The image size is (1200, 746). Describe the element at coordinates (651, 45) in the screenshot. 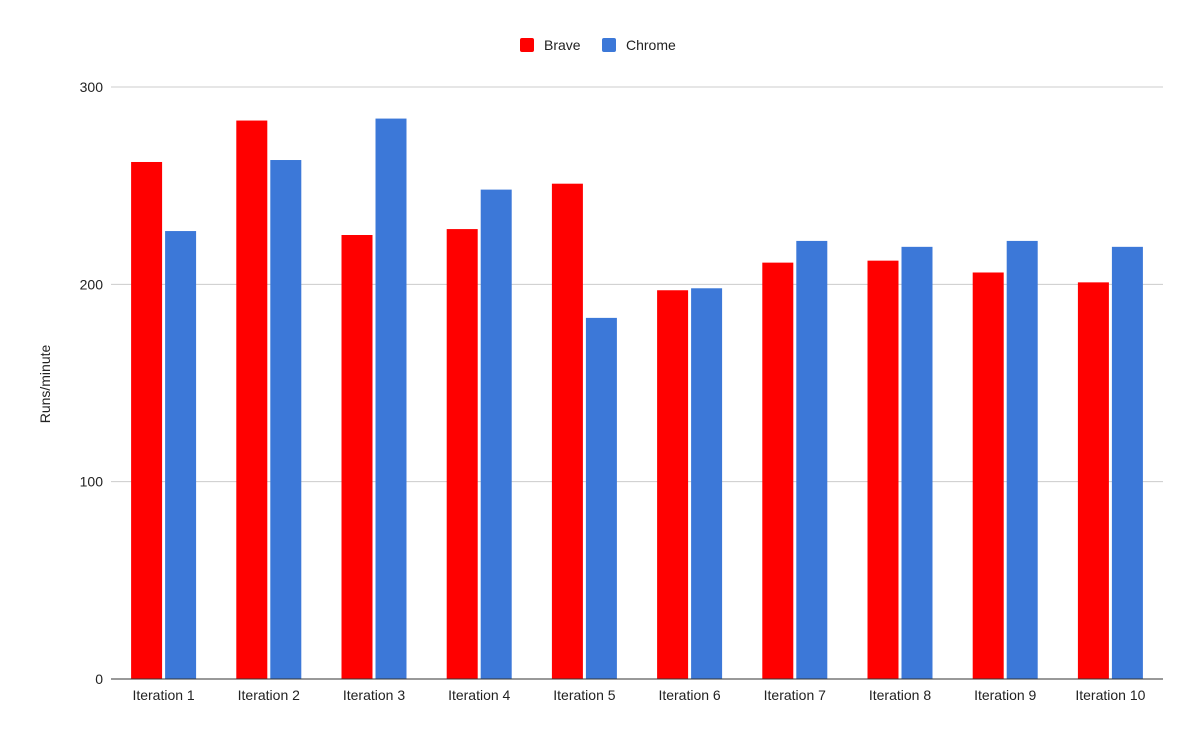

I see `legend-label-chrome: Chrome` at that location.